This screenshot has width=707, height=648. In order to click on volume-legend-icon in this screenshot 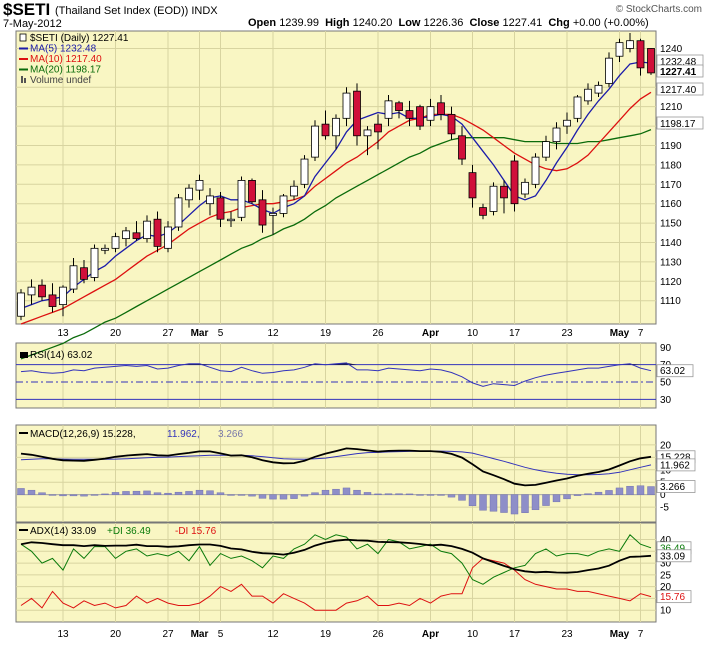, I will do `click(22, 79)`.